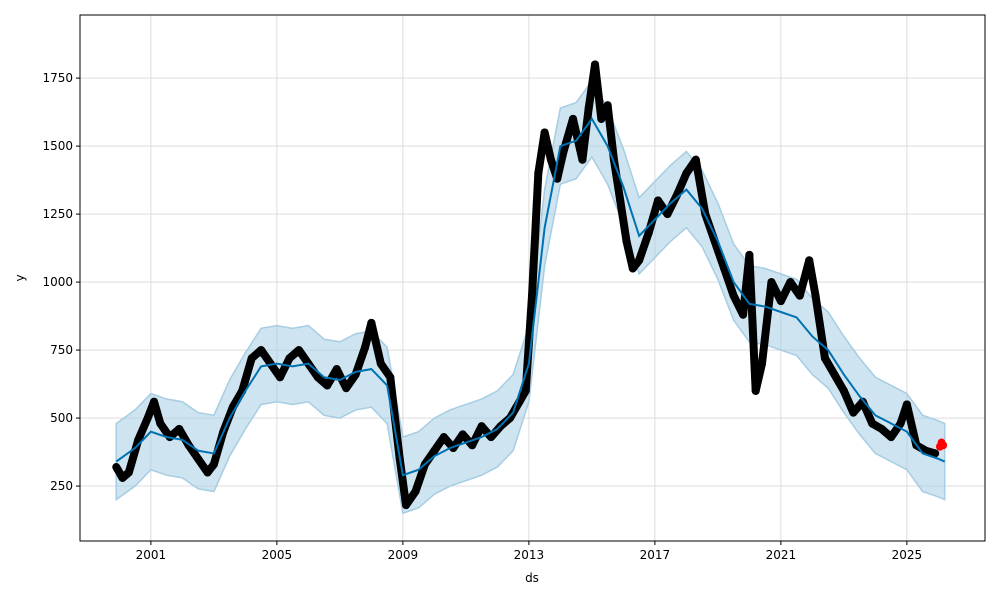 The image size is (1000, 604). I want to click on x-tick-label: 2001, so click(151, 555).